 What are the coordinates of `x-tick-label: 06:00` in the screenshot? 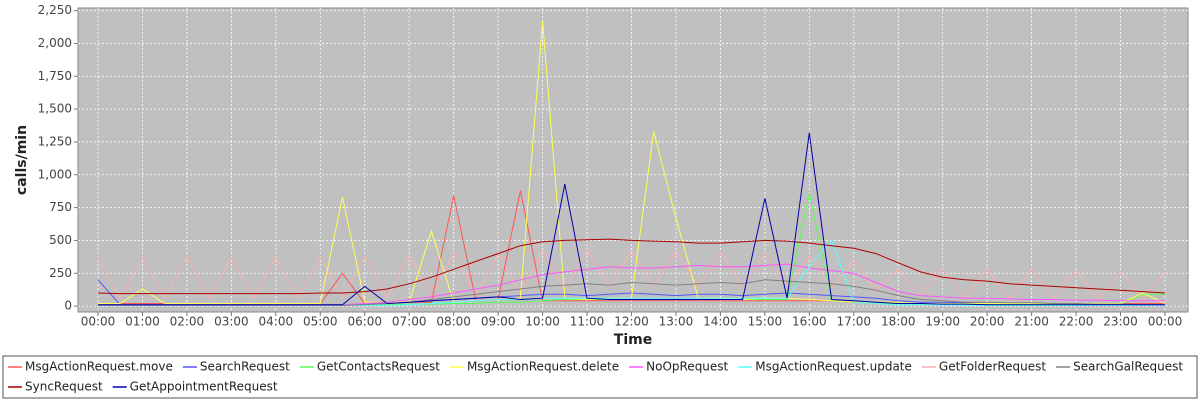 It's located at (364, 322).